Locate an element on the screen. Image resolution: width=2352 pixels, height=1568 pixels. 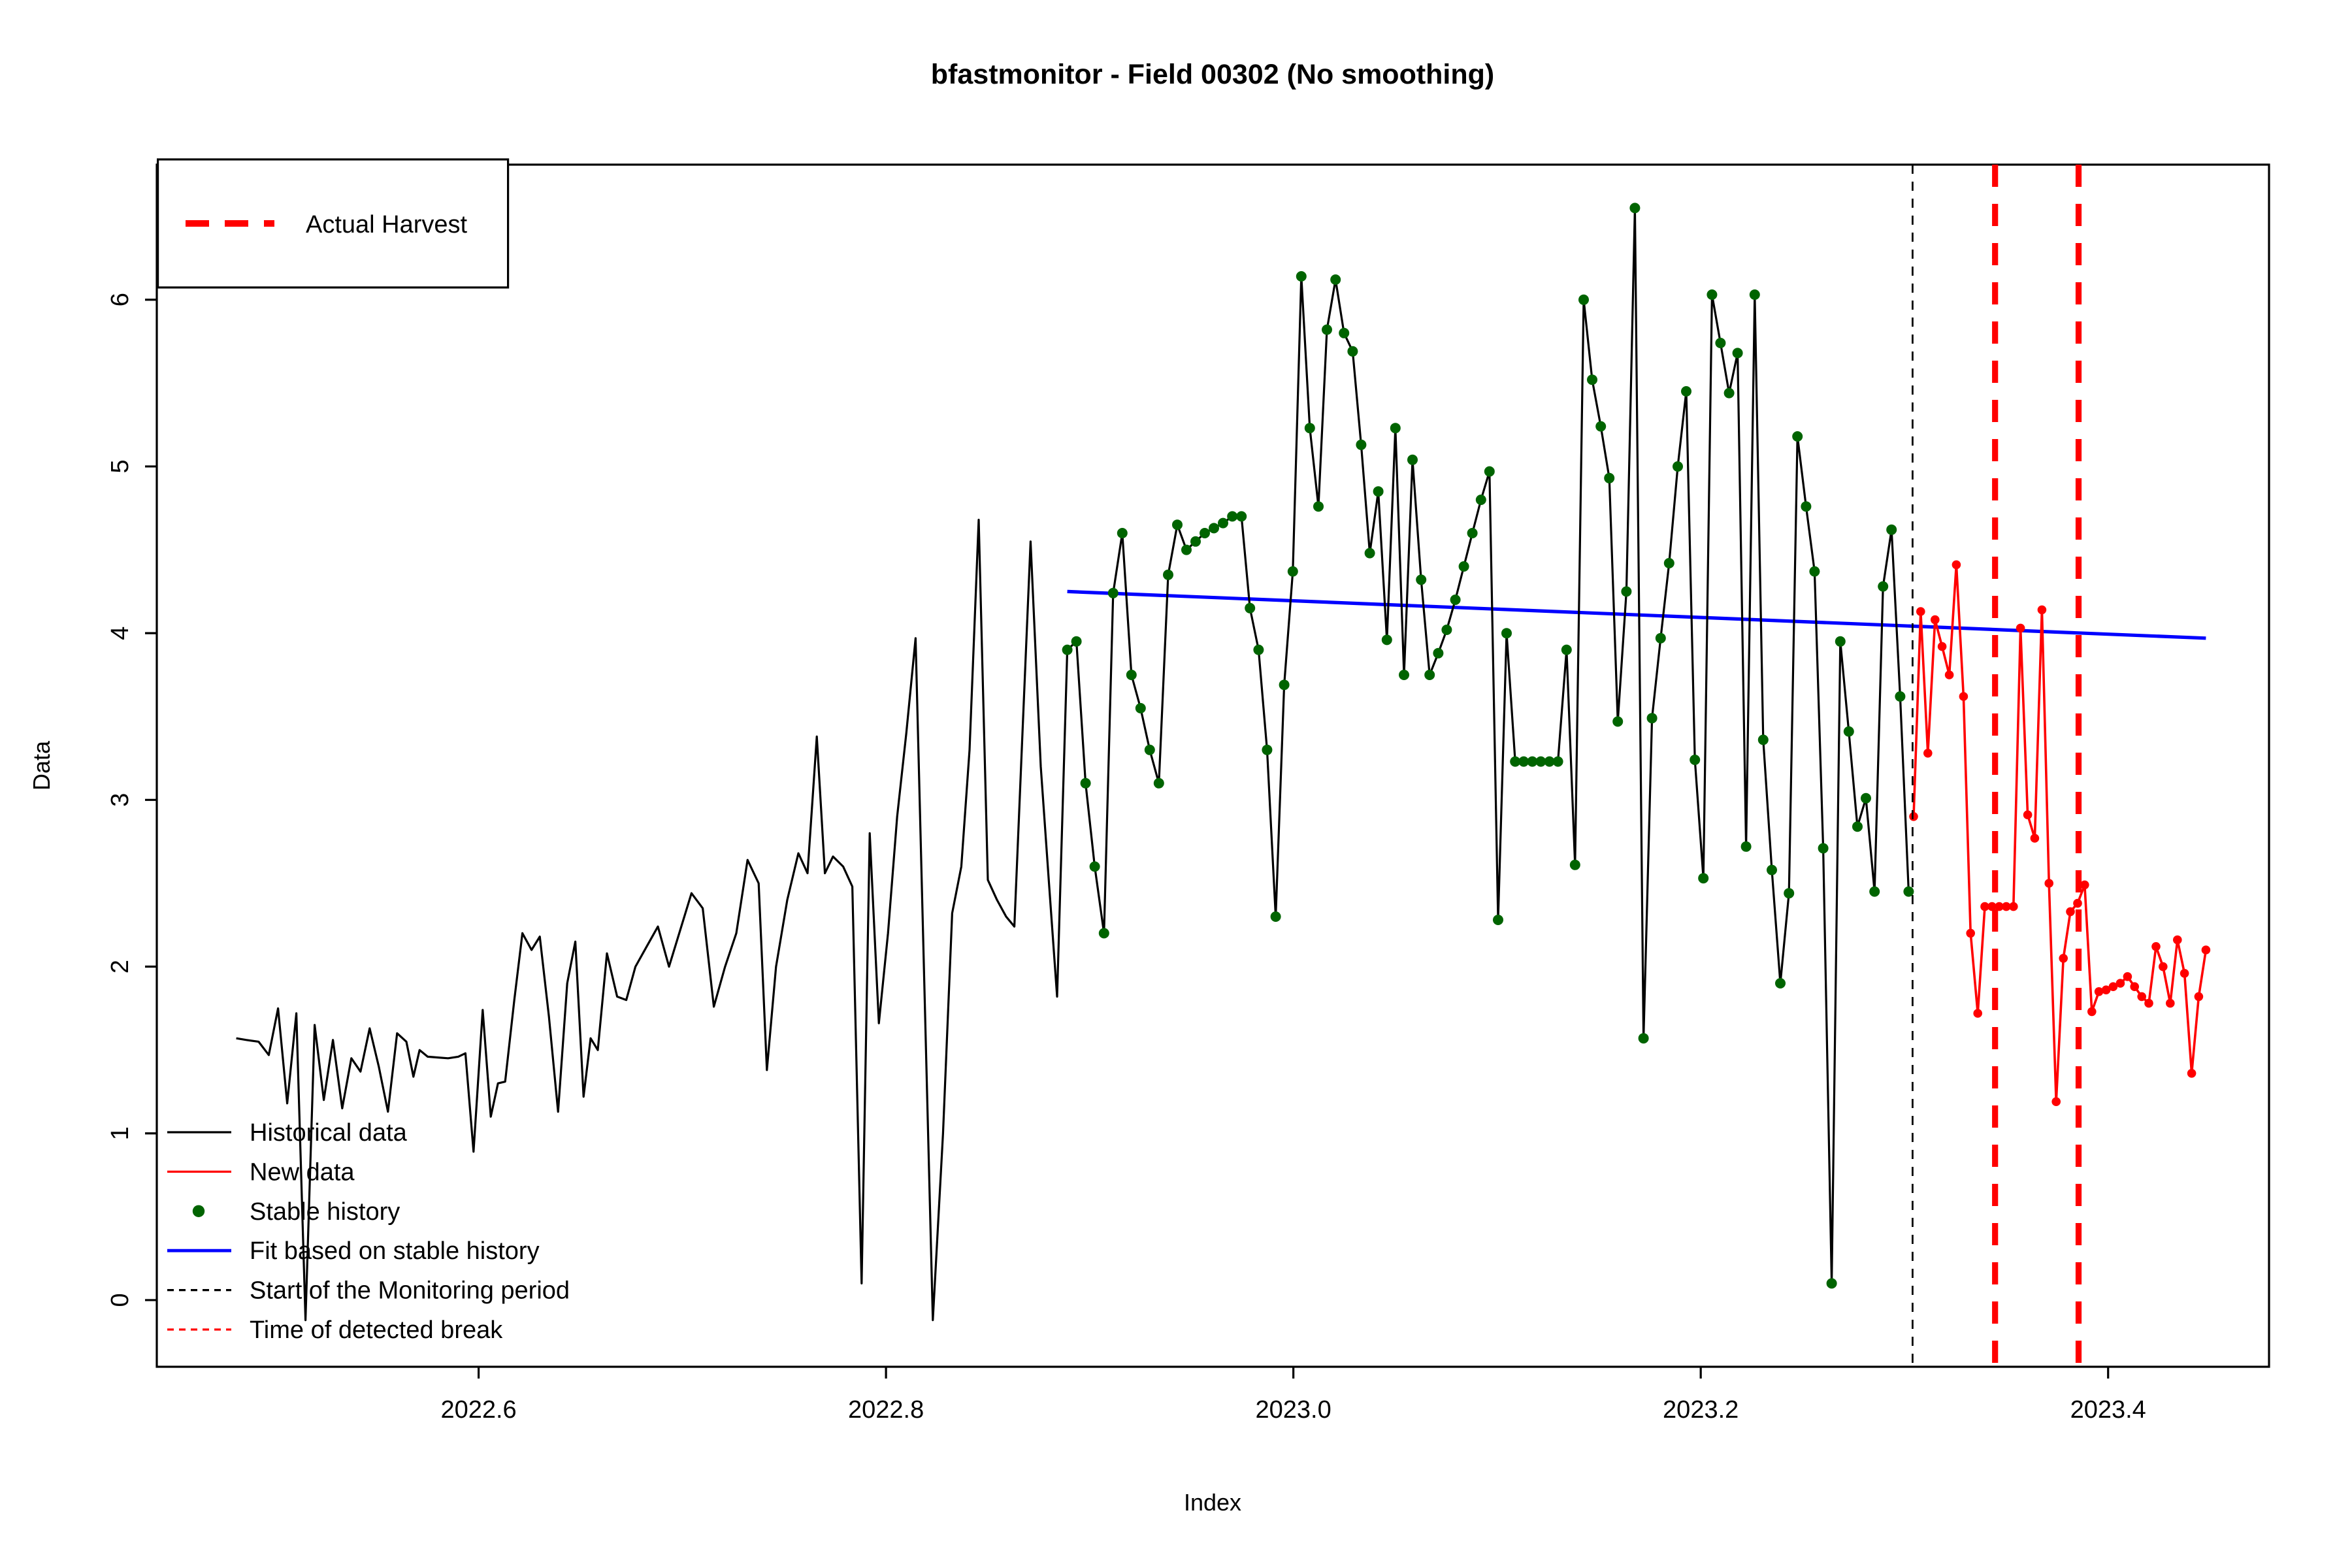
legend-box is located at coordinates (333, 223).